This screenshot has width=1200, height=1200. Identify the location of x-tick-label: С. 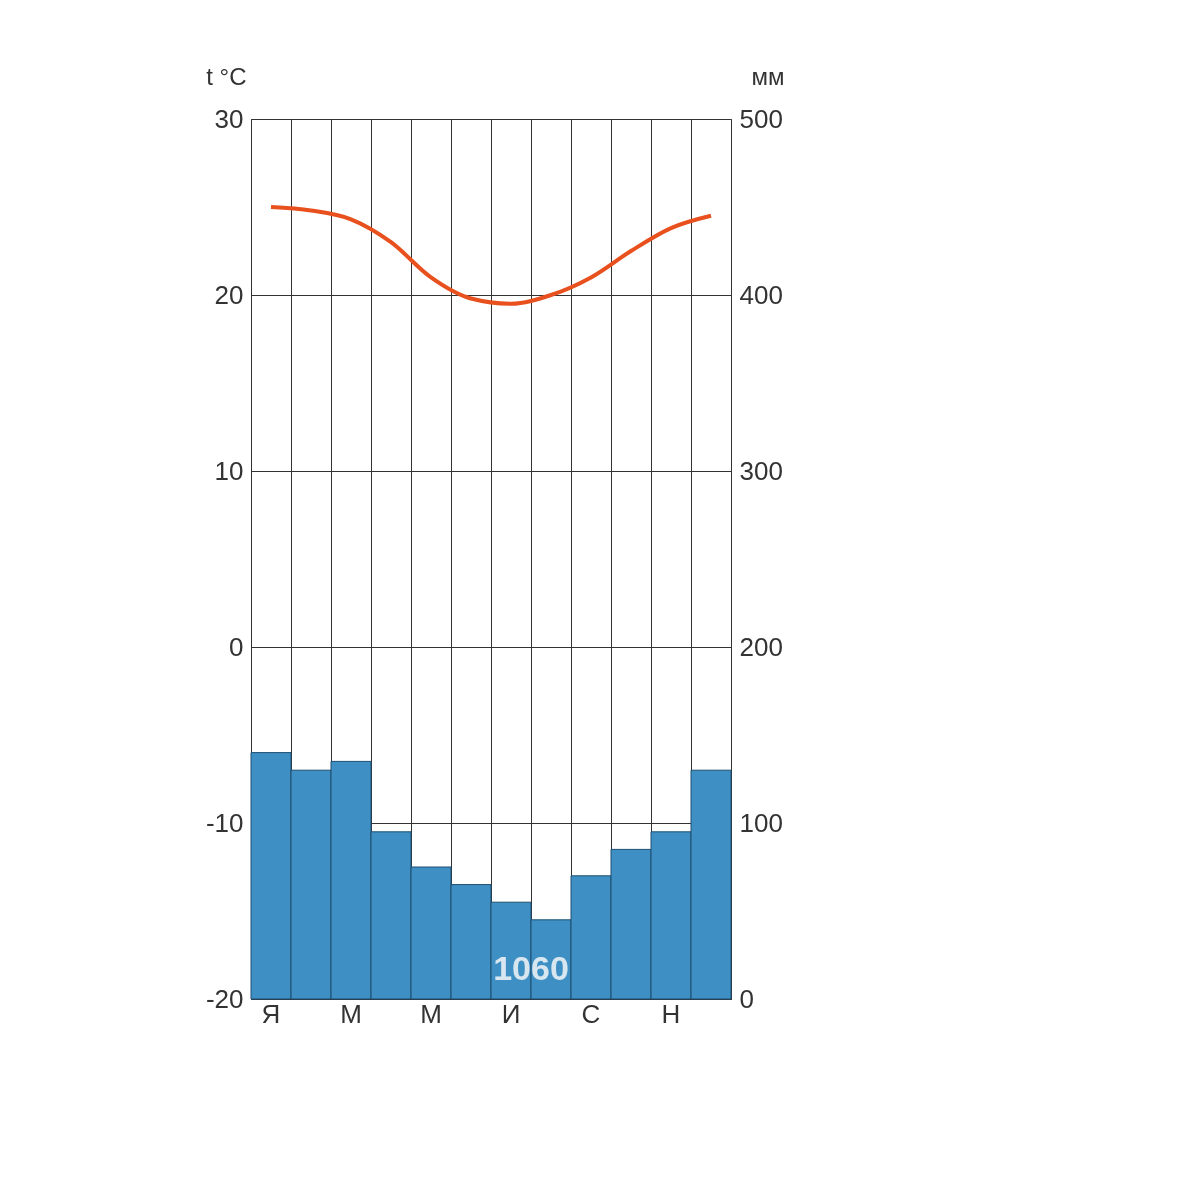
(591, 1013).